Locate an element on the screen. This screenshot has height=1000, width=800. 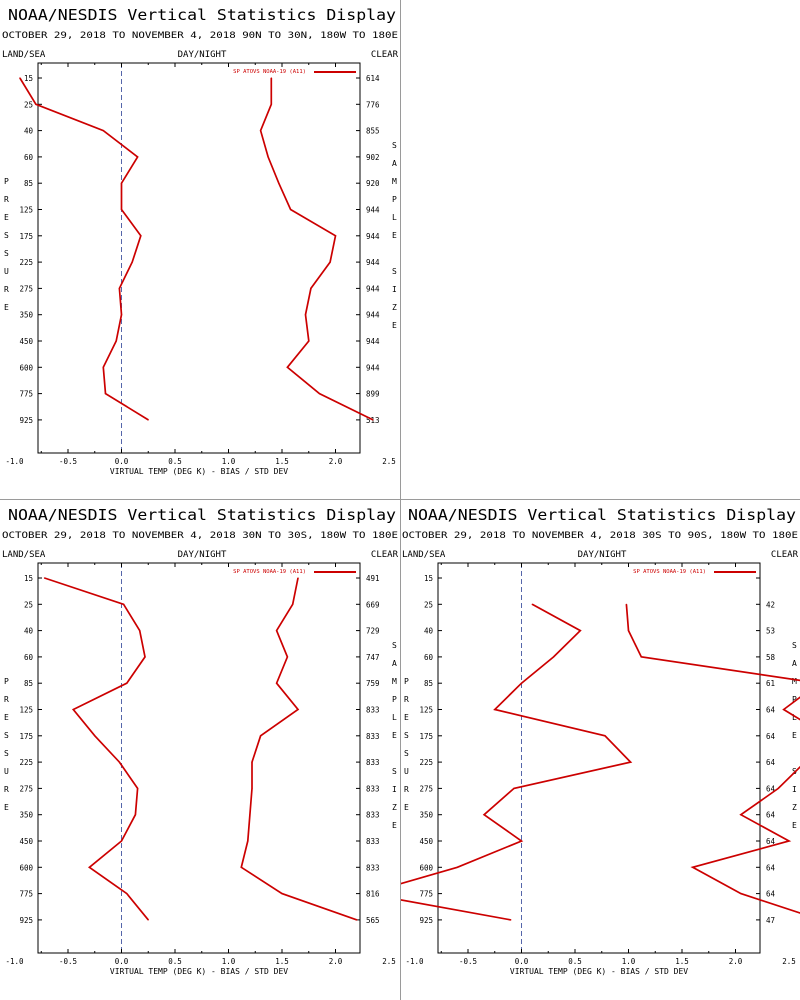
sample-size-label: 747 is located at coordinates (373, 657).